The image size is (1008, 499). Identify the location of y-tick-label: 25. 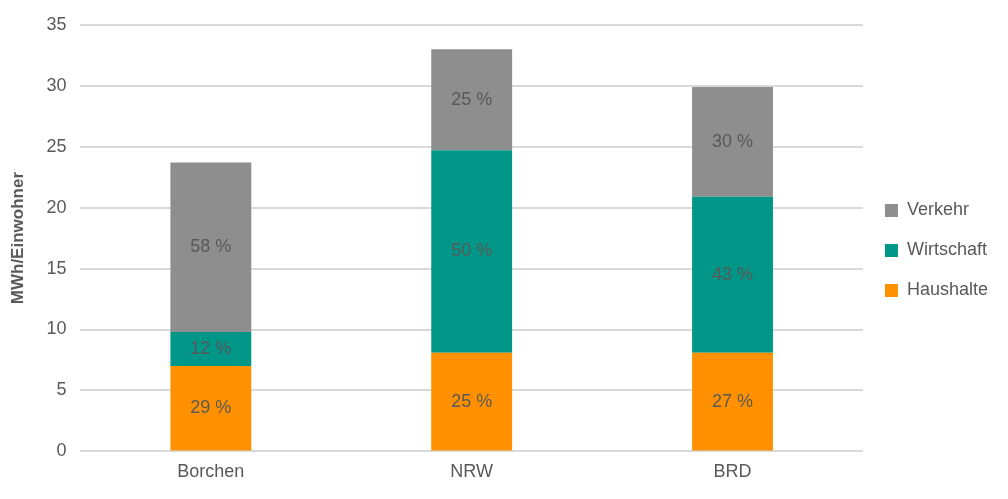
(56, 145).